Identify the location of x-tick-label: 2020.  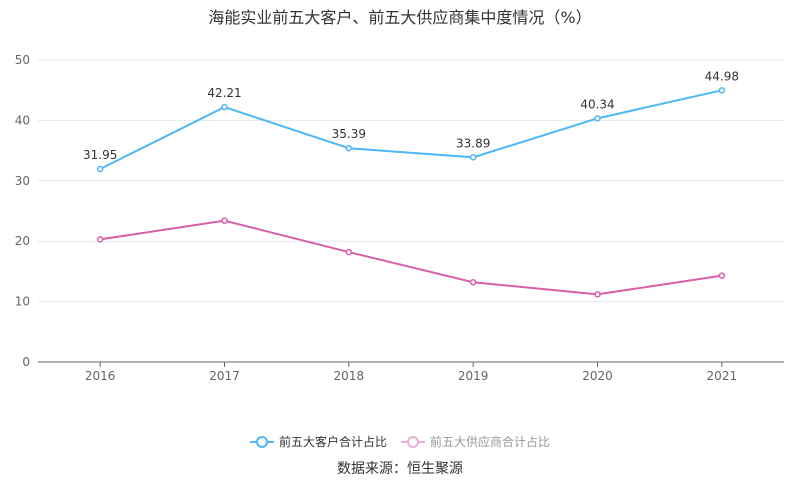
(597, 376).